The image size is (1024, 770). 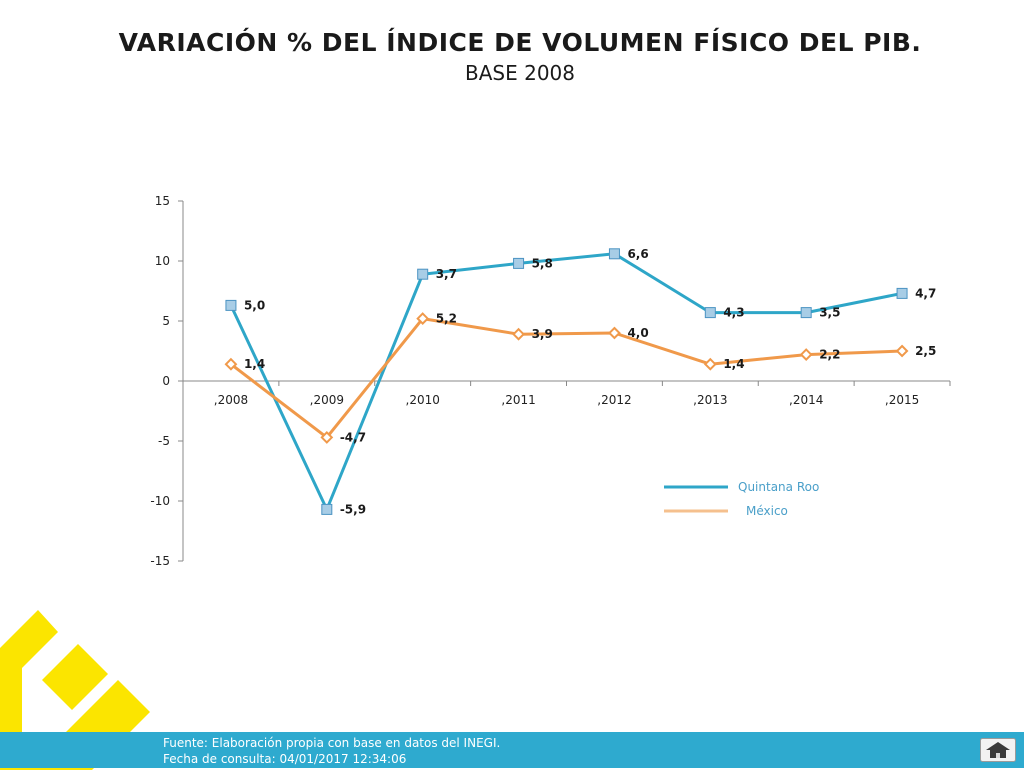 What do you see at coordinates (925, 293) in the screenshot?
I see `data-label: 4,7` at bounding box center [925, 293].